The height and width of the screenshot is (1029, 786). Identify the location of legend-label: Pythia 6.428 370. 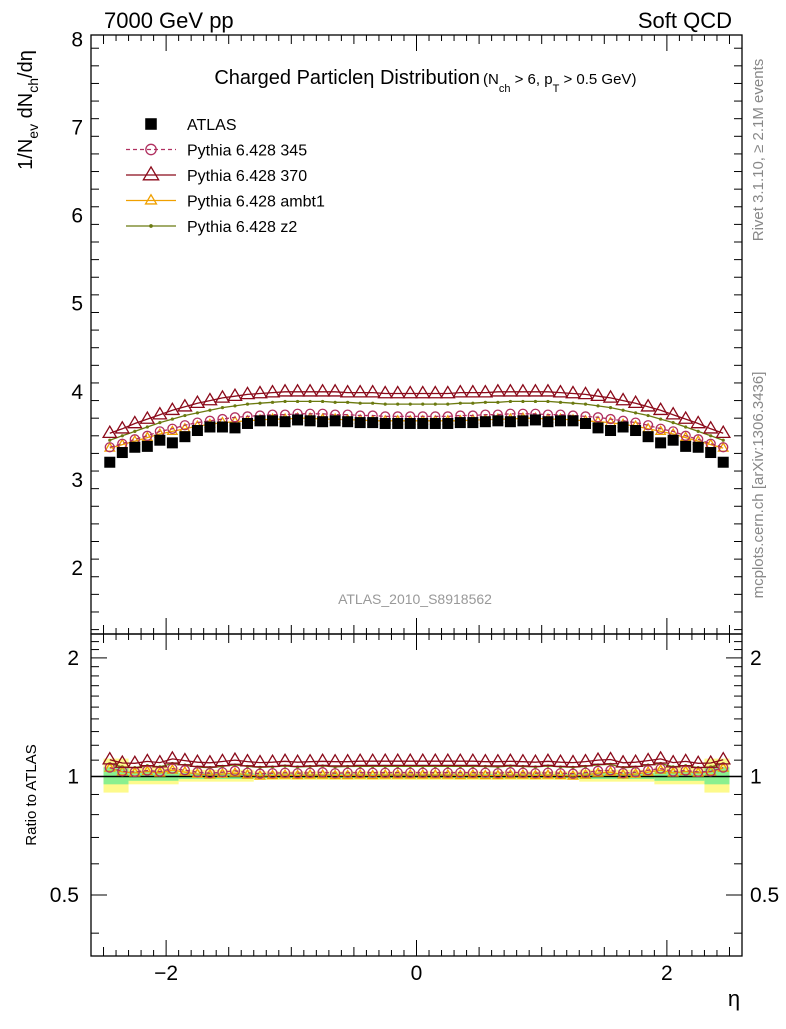
(247, 176).